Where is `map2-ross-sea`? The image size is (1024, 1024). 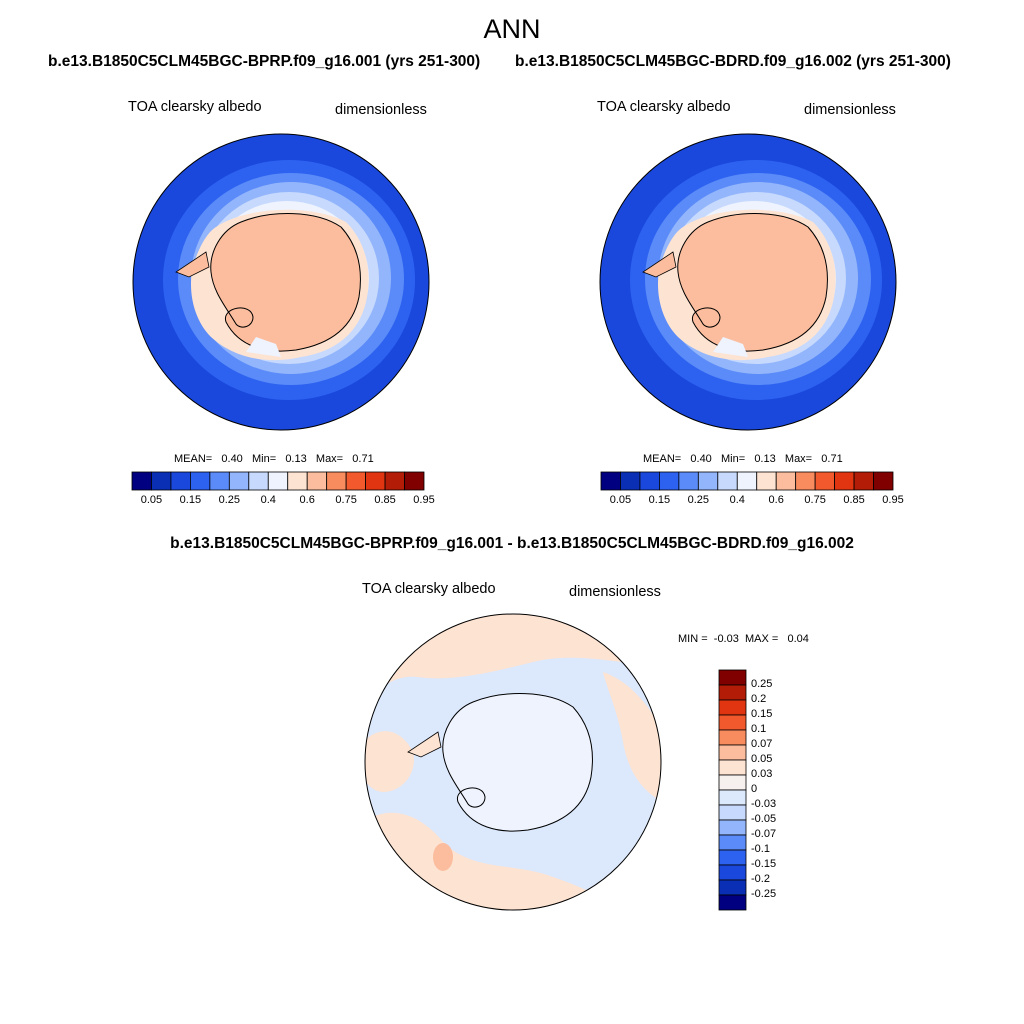 map2-ross-sea is located at coordinates (730, 347).